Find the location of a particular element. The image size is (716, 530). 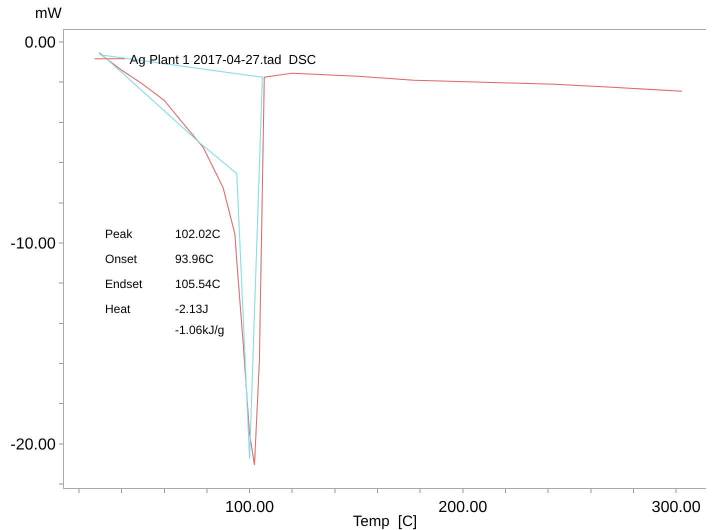

y-axis-title: mW is located at coordinates (48, 13).